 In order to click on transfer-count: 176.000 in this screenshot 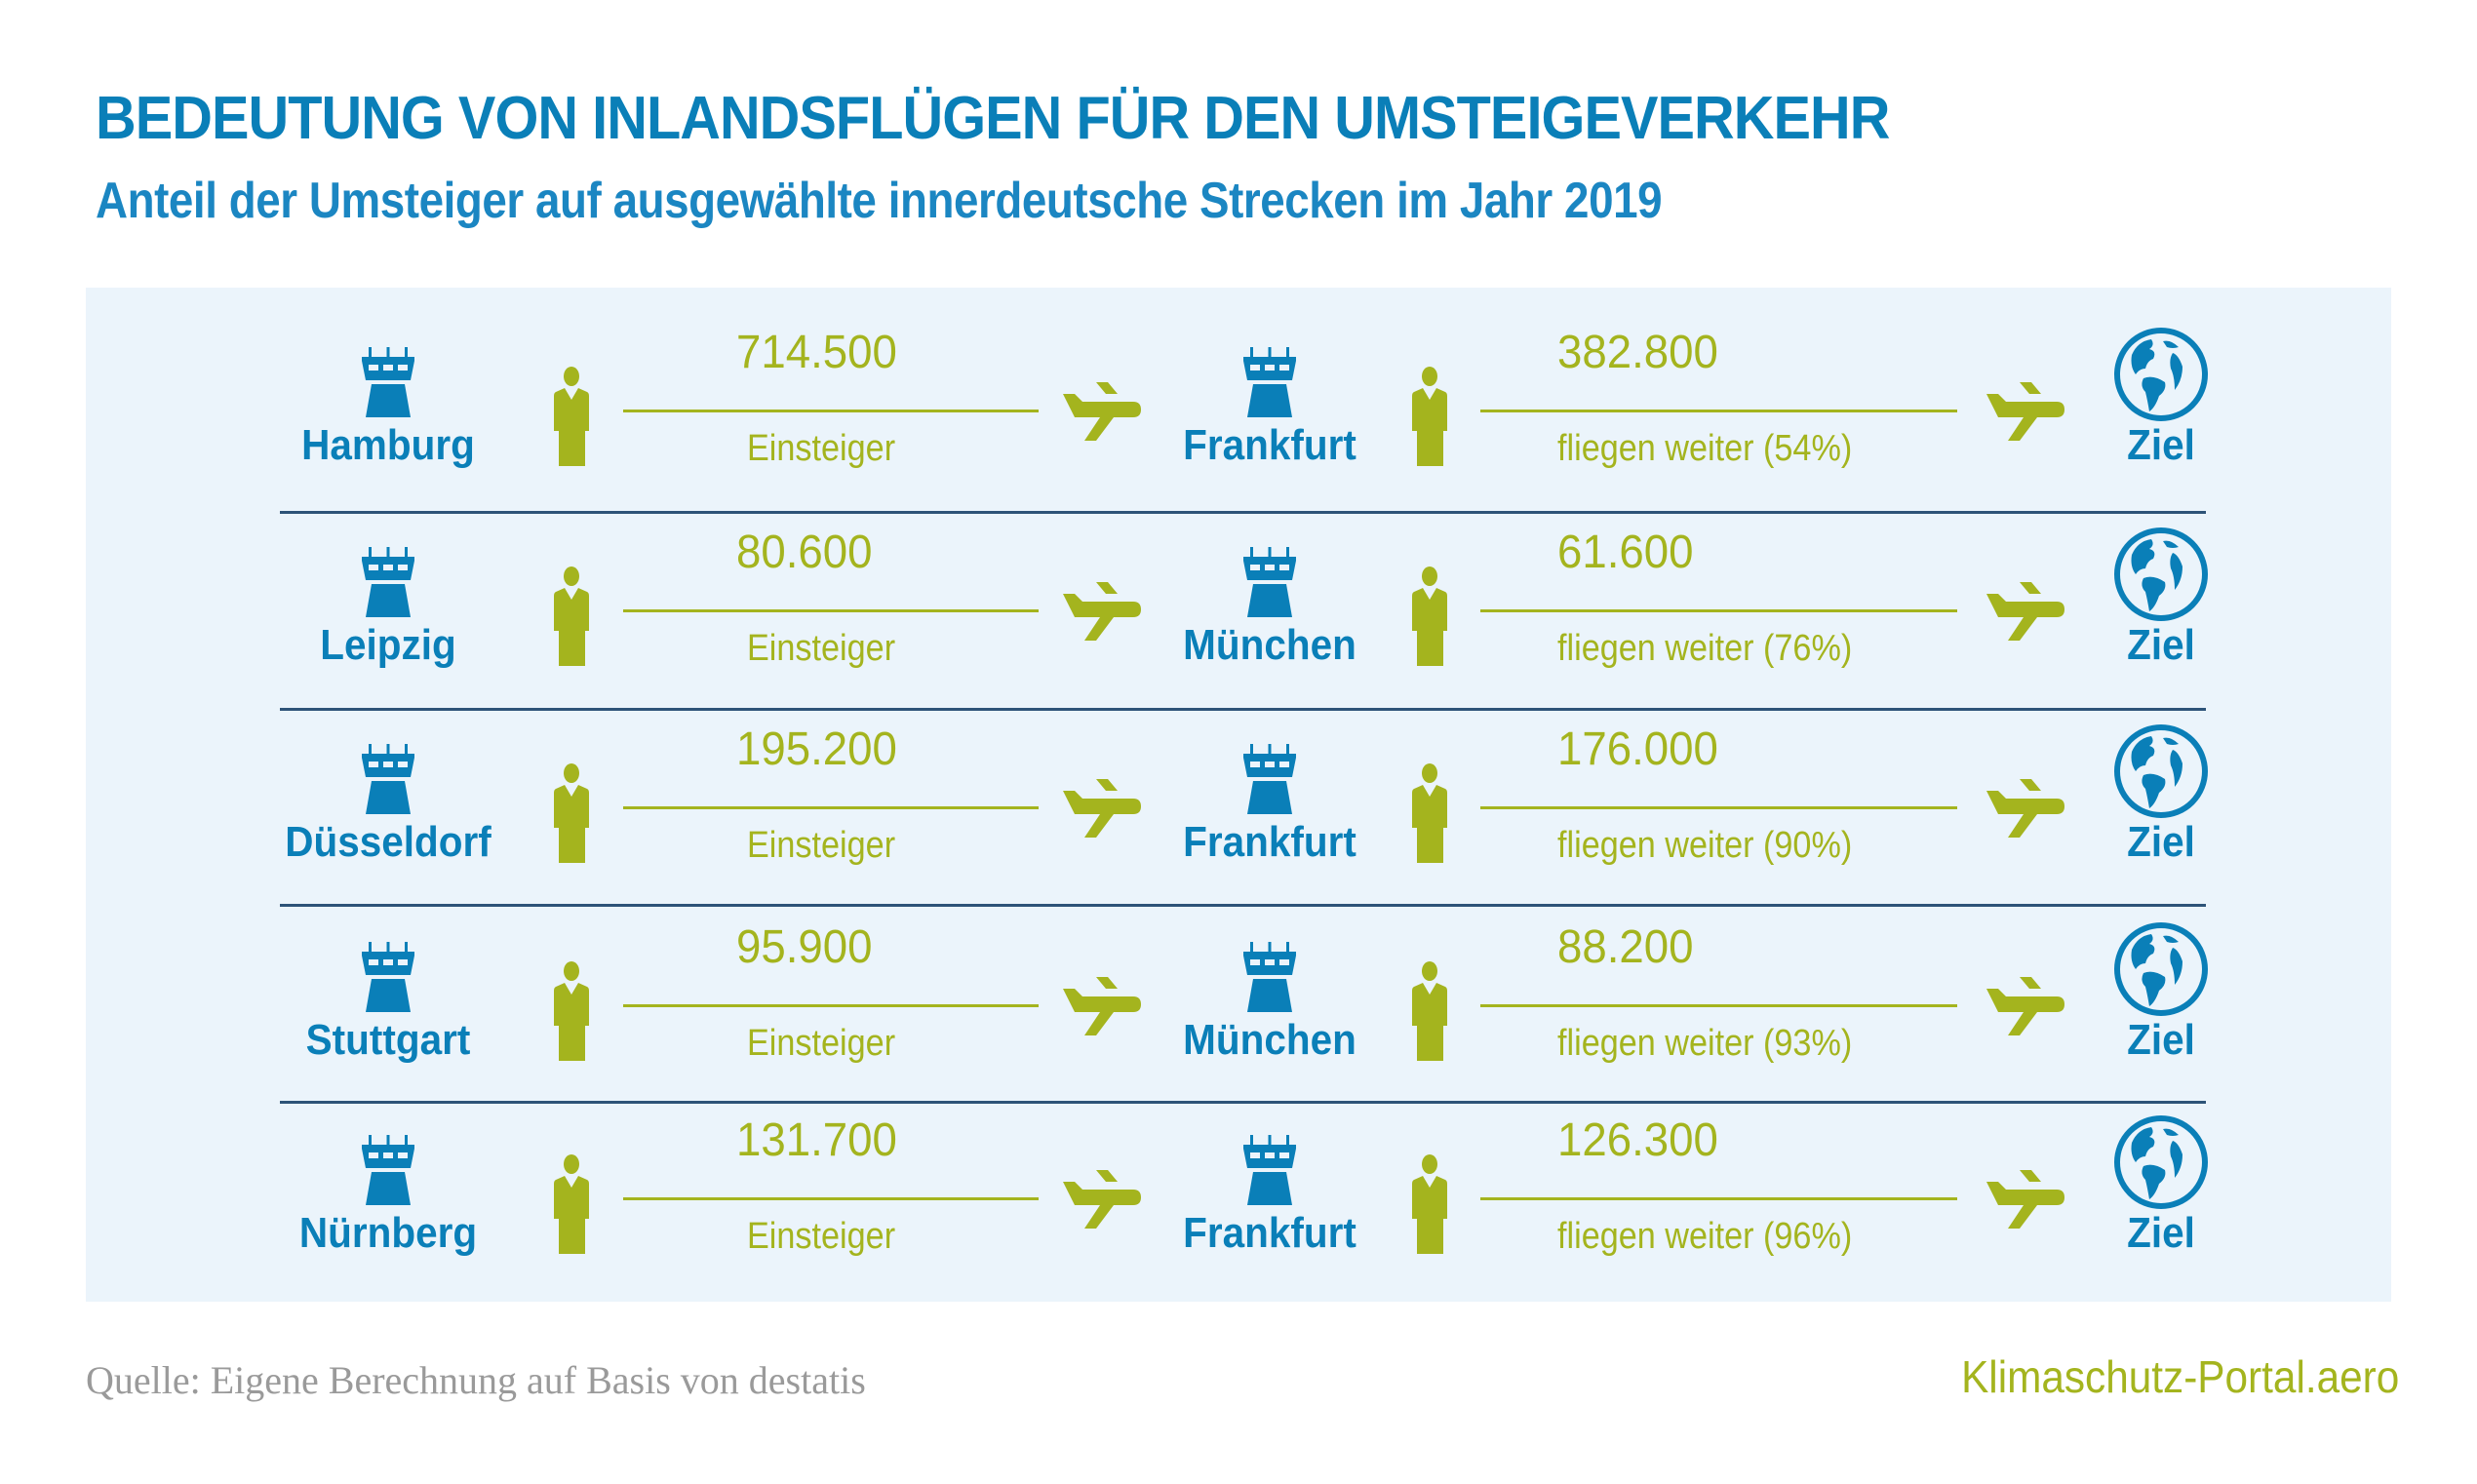, I will do `click(1637, 749)`.